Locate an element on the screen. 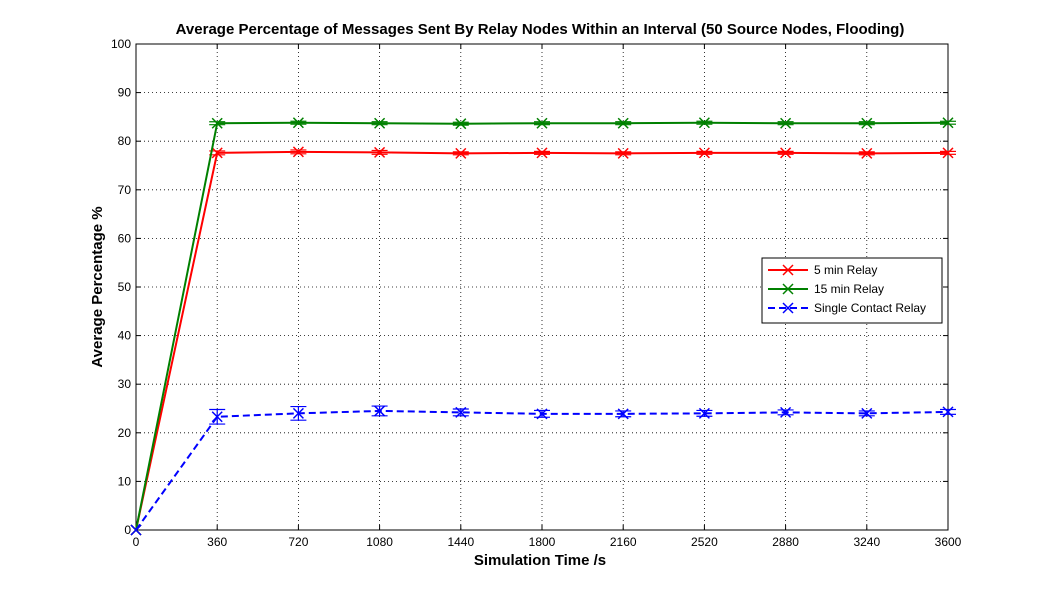  x-tick-label: 1800 is located at coordinates (542, 542).